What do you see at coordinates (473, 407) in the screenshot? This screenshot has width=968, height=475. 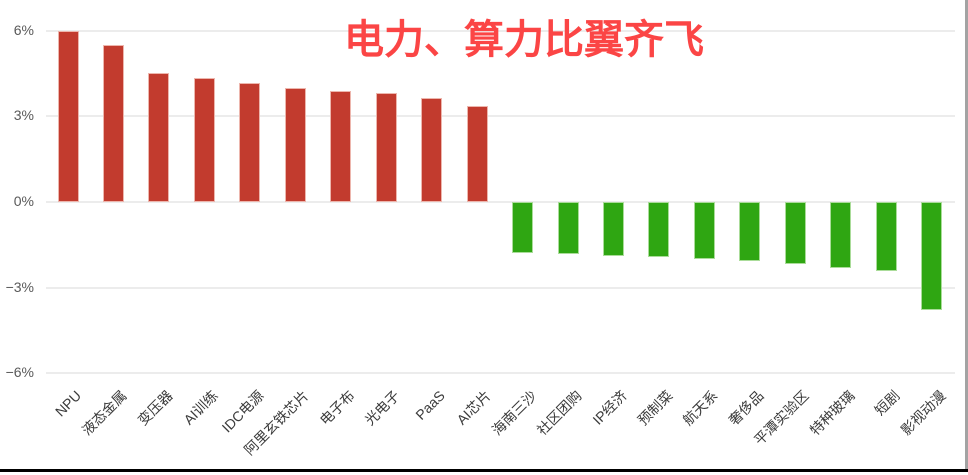 I see `x-axis-category-label: AI芯片` at bounding box center [473, 407].